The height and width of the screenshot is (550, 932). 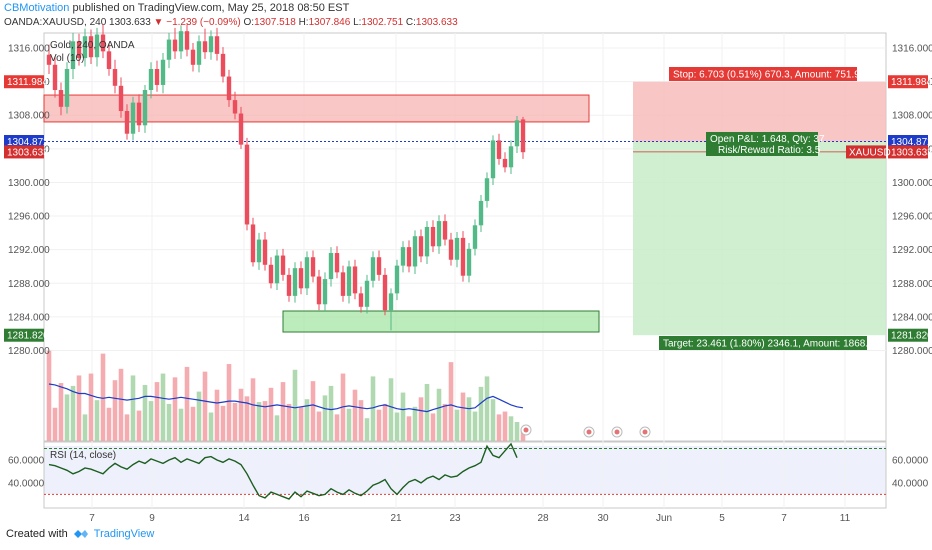 I want to click on tradingview-logo-icon, so click(x=80, y=534).